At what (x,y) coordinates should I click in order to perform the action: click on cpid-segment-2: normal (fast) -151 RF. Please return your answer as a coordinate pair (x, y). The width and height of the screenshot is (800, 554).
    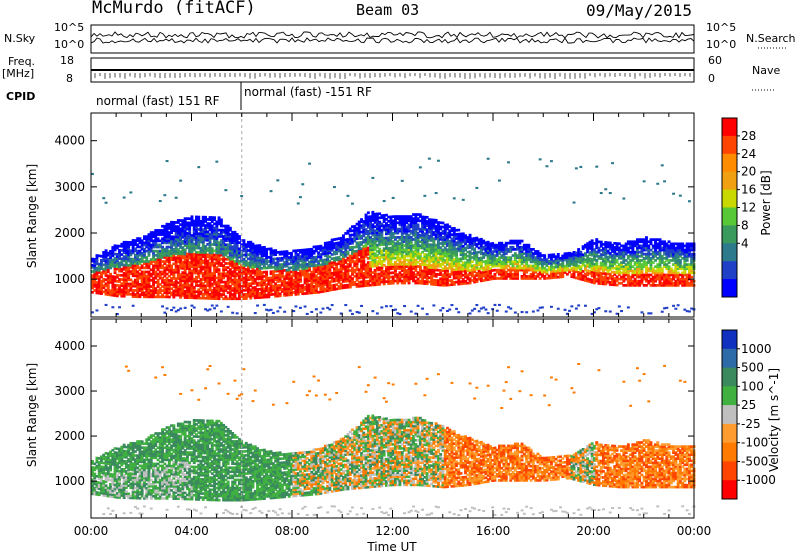
    Looking at the image, I should click on (308, 92).